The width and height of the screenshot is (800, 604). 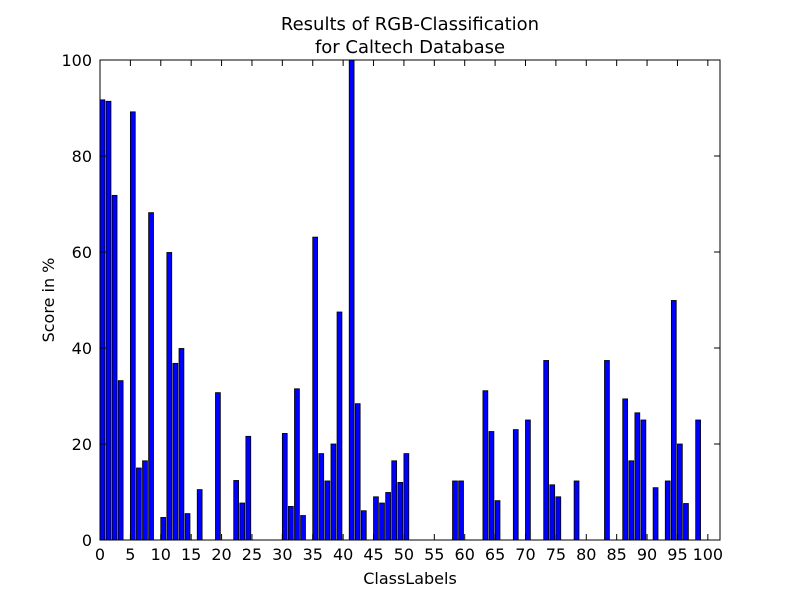 I want to click on x-tick-label: 45, so click(x=373, y=554).